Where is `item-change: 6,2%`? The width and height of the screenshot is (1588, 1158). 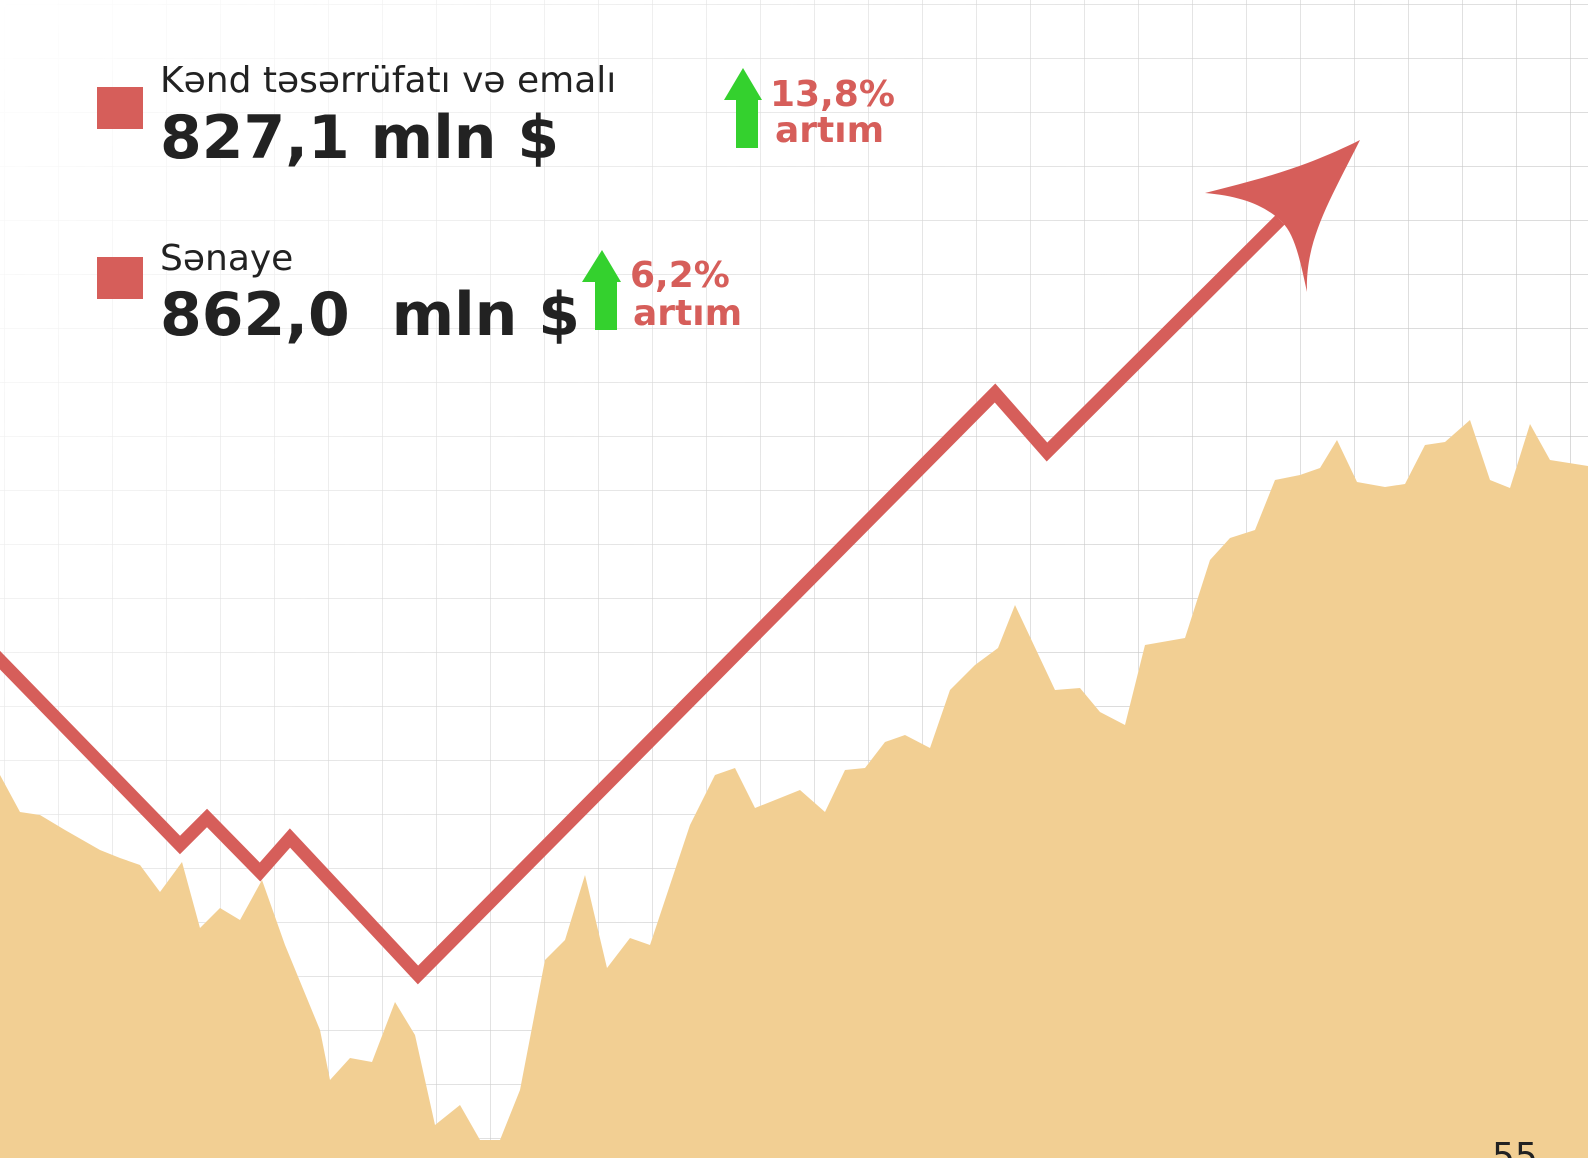
item-change: 6,2% is located at coordinates (680, 275).